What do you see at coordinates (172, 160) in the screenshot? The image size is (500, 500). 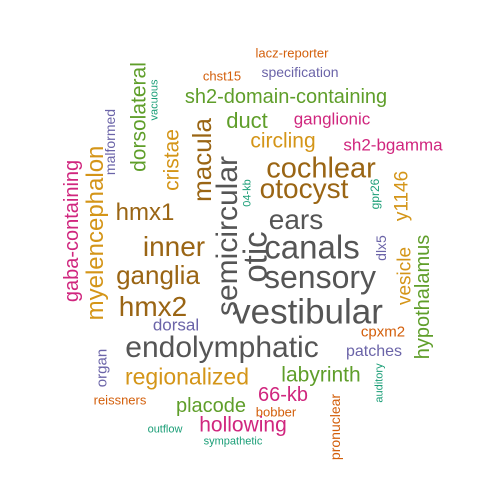 I see `word-cristae: cristae` at bounding box center [172, 160].